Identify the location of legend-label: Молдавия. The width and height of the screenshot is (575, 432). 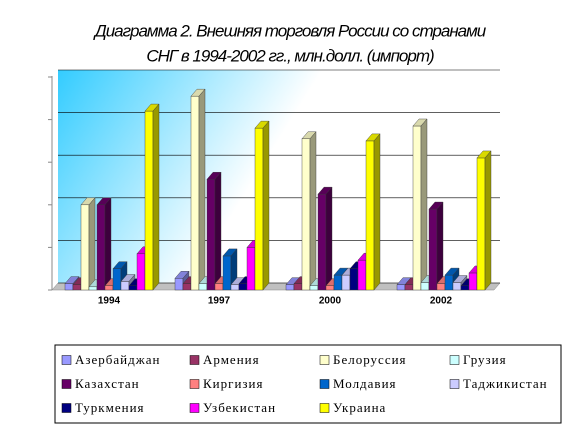
(365, 383).